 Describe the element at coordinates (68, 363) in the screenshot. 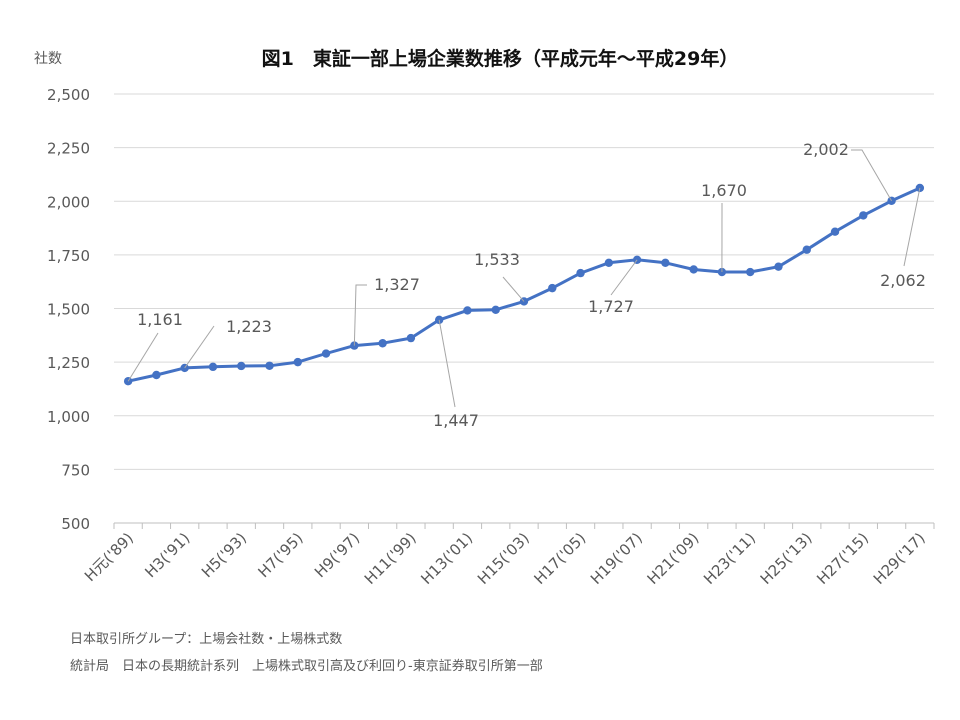

I see `y-tick-label: 1,250` at that location.